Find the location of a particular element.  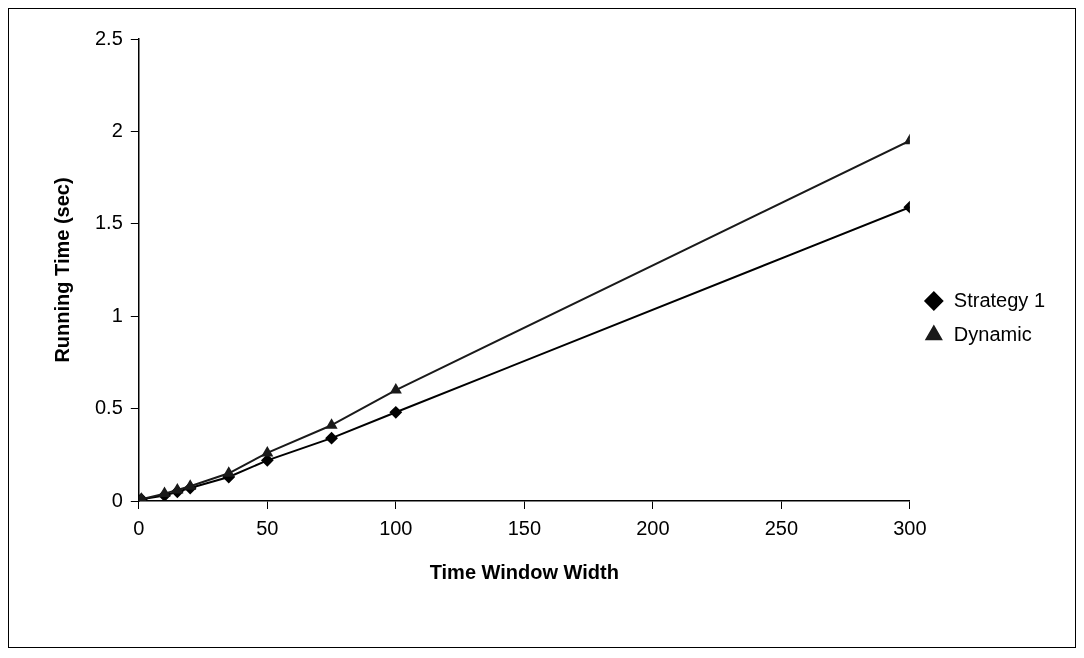

y-tick-label: 0 is located at coordinates (117, 499).